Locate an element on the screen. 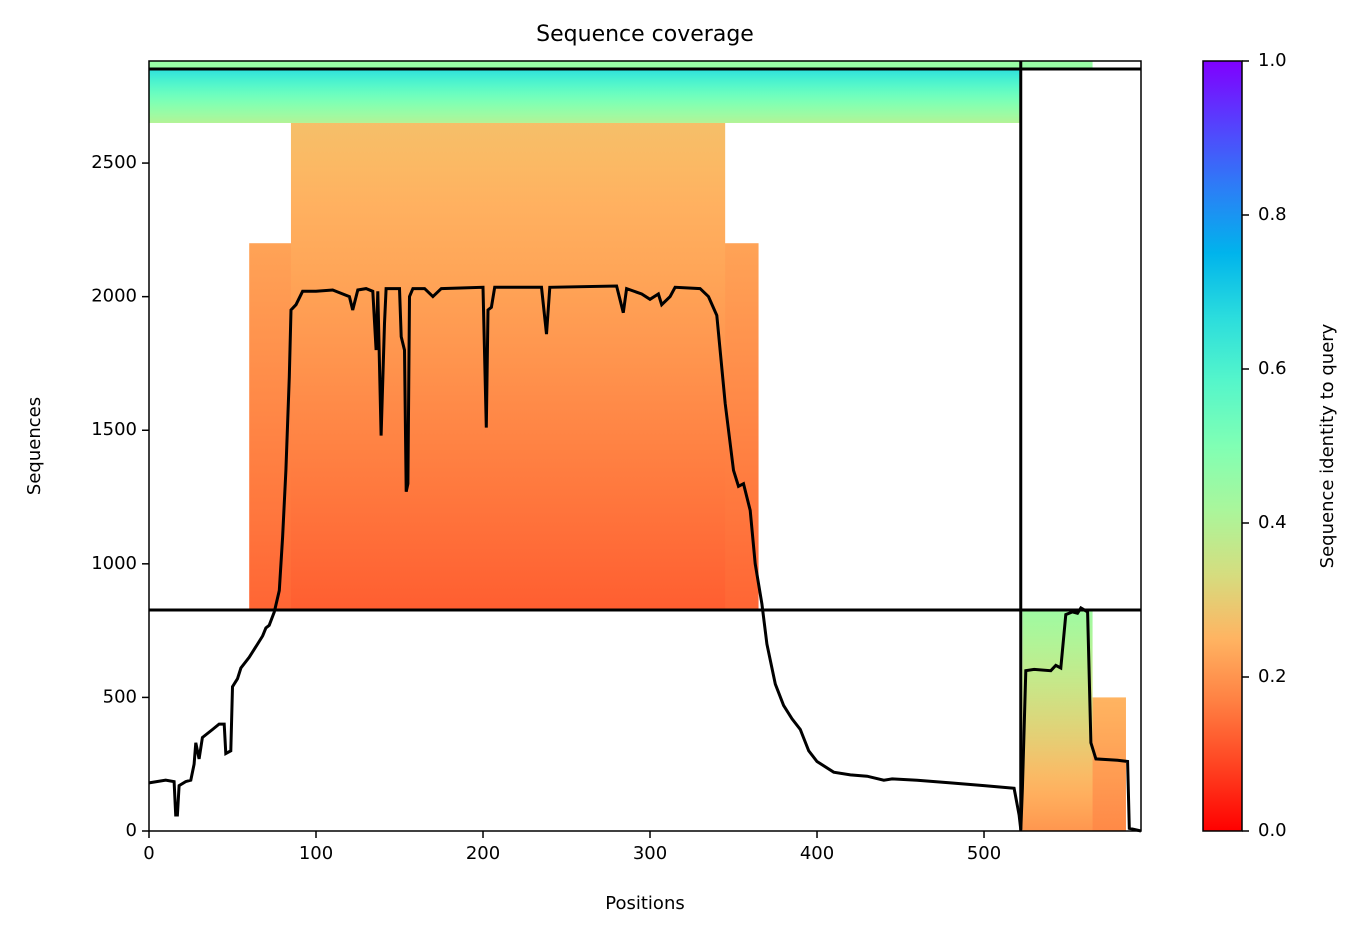 The image size is (1364, 943). x-tick-label: 100 is located at coordinates (316, 853).